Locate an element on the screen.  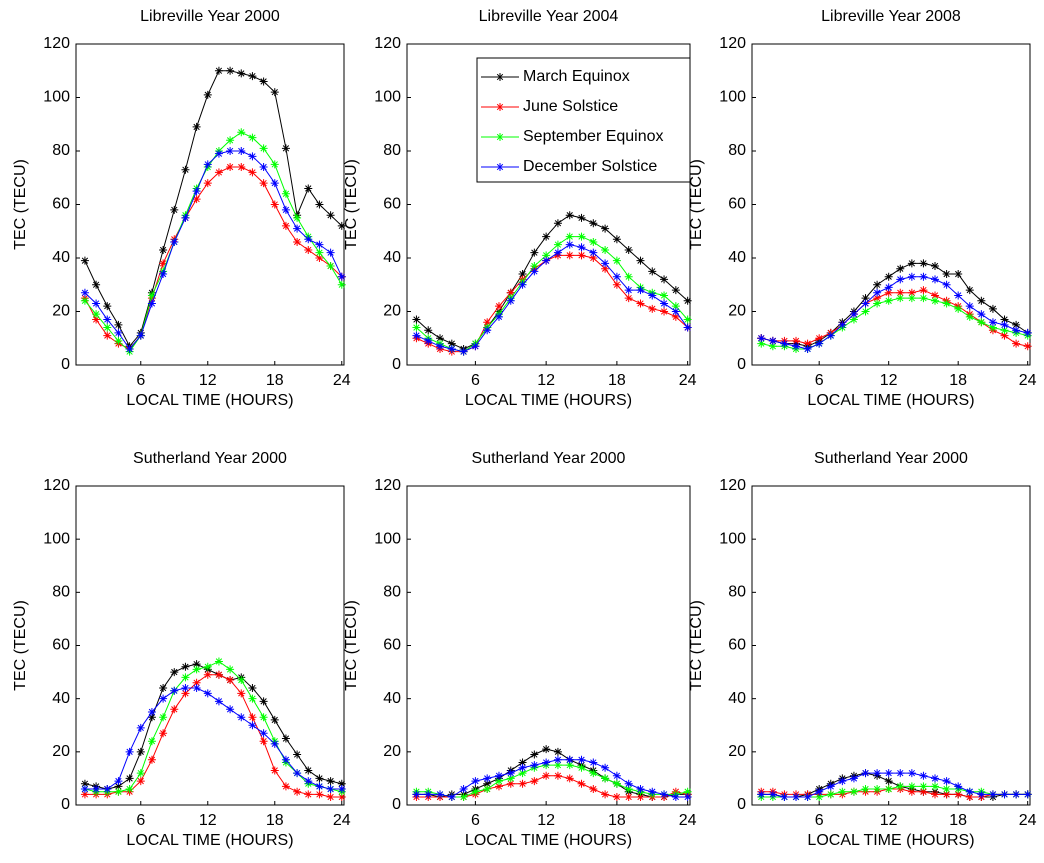
x-tick-label: 18 is located at coordinates (958, 380).